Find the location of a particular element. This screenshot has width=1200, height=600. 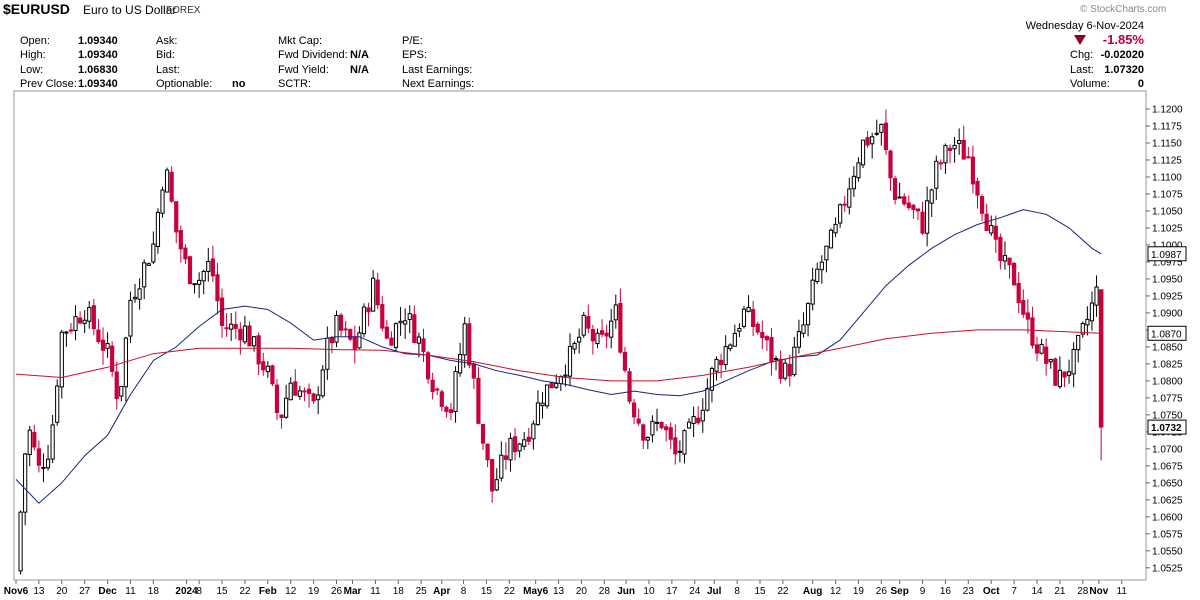

y-tick-label: 1.0675 is located at coordinates (1167, 466).